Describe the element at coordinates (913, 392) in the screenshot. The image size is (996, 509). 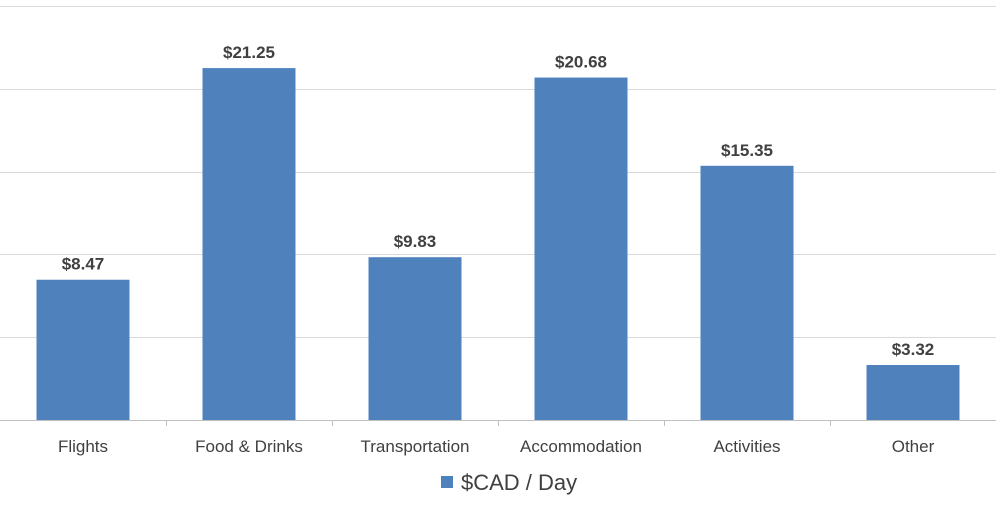
I see `bar-other` at that location.